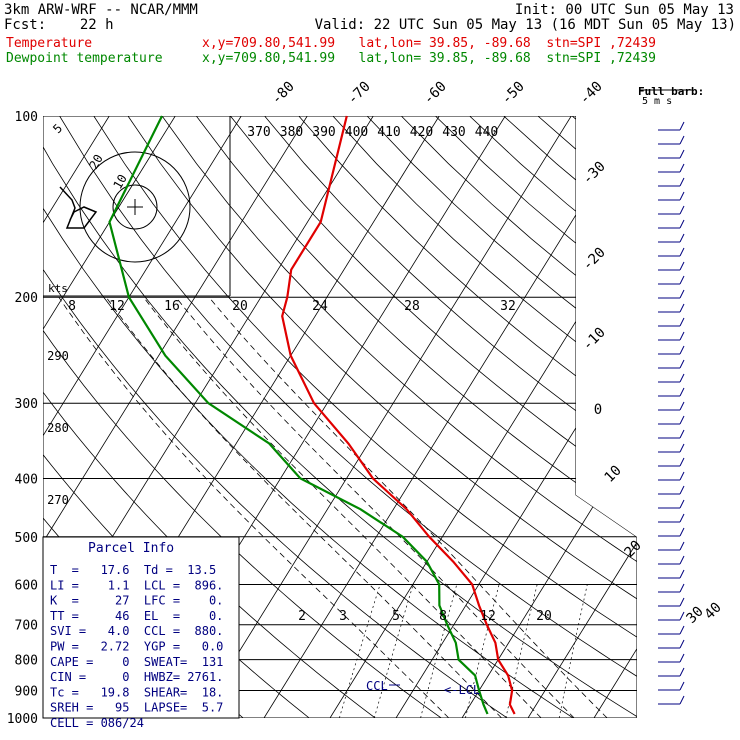  What do you see at coordinates (117, 306) in the screenshot?
I see `hodograph-speed-label: 12` at bounding box center [117, 306].